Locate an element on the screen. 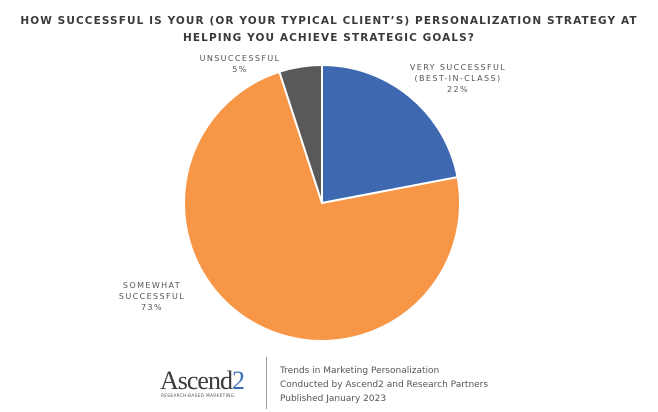 The width and height of the screenshot is (658, 412). slice-unsuccessful is located at coordinates (300, 133).